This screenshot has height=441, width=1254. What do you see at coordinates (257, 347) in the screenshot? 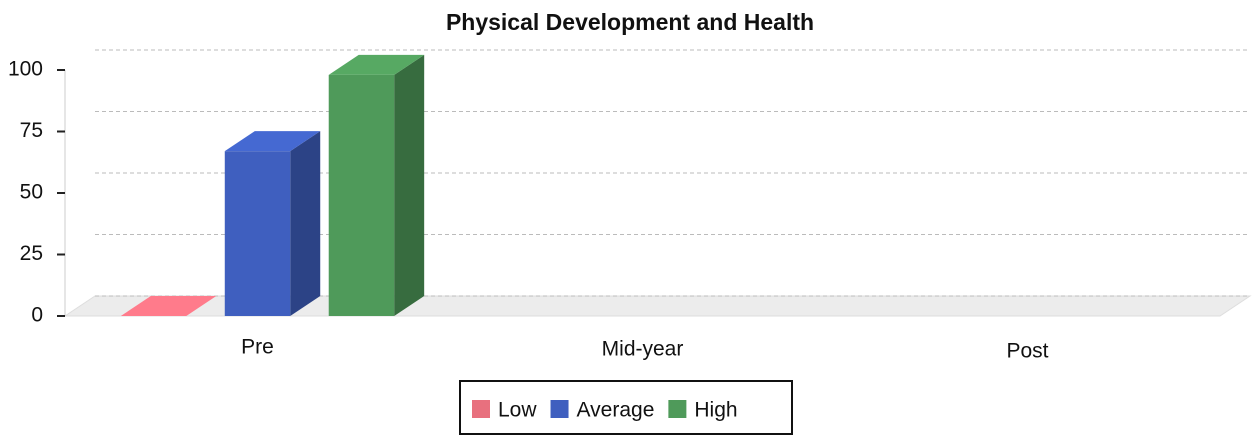
I see `x-tick-label: Pre` at bounding box center [257, 347].